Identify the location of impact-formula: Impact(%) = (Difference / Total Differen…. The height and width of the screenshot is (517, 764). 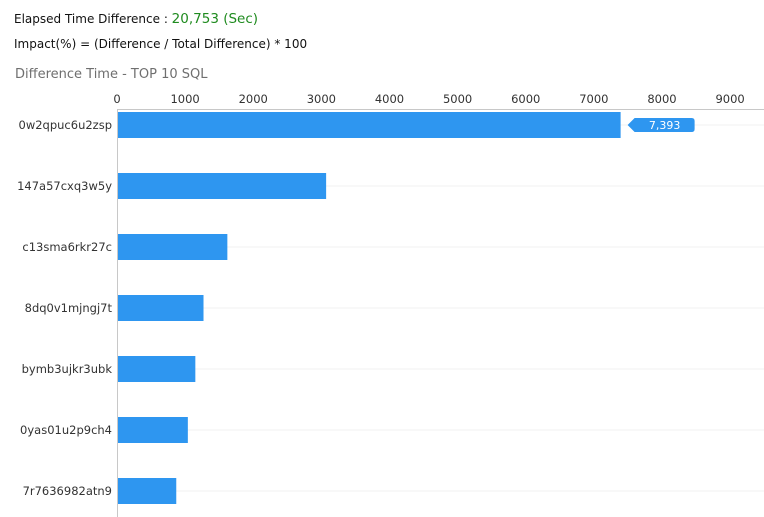
(161, 44).